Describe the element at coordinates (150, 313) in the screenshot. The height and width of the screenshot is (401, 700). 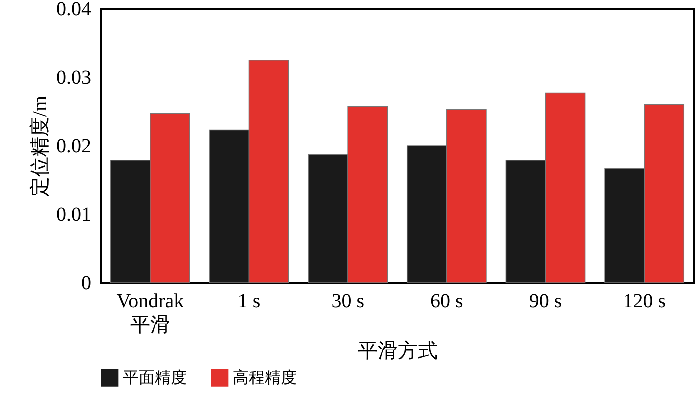
I see `x-tick-label: Vondrak 平滑` at that location.